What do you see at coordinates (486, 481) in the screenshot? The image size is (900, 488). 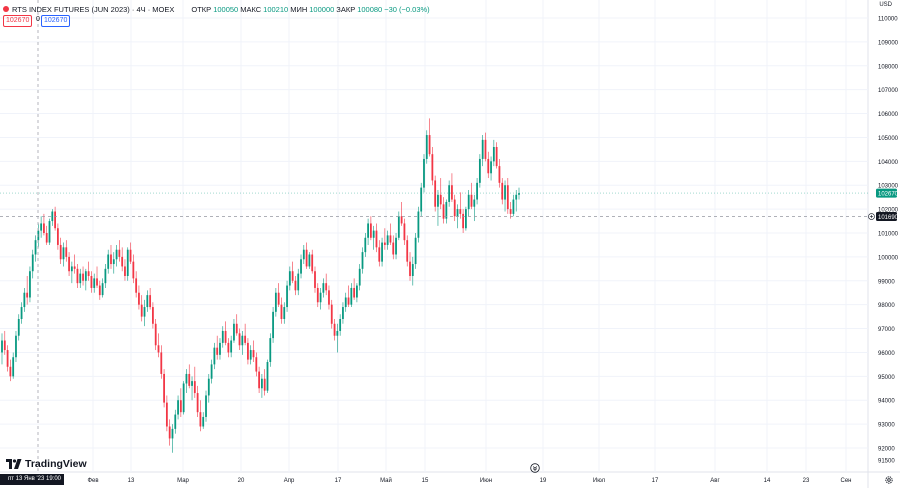 I see `x-tick-label: Июн` at bounding box center [486, 481].